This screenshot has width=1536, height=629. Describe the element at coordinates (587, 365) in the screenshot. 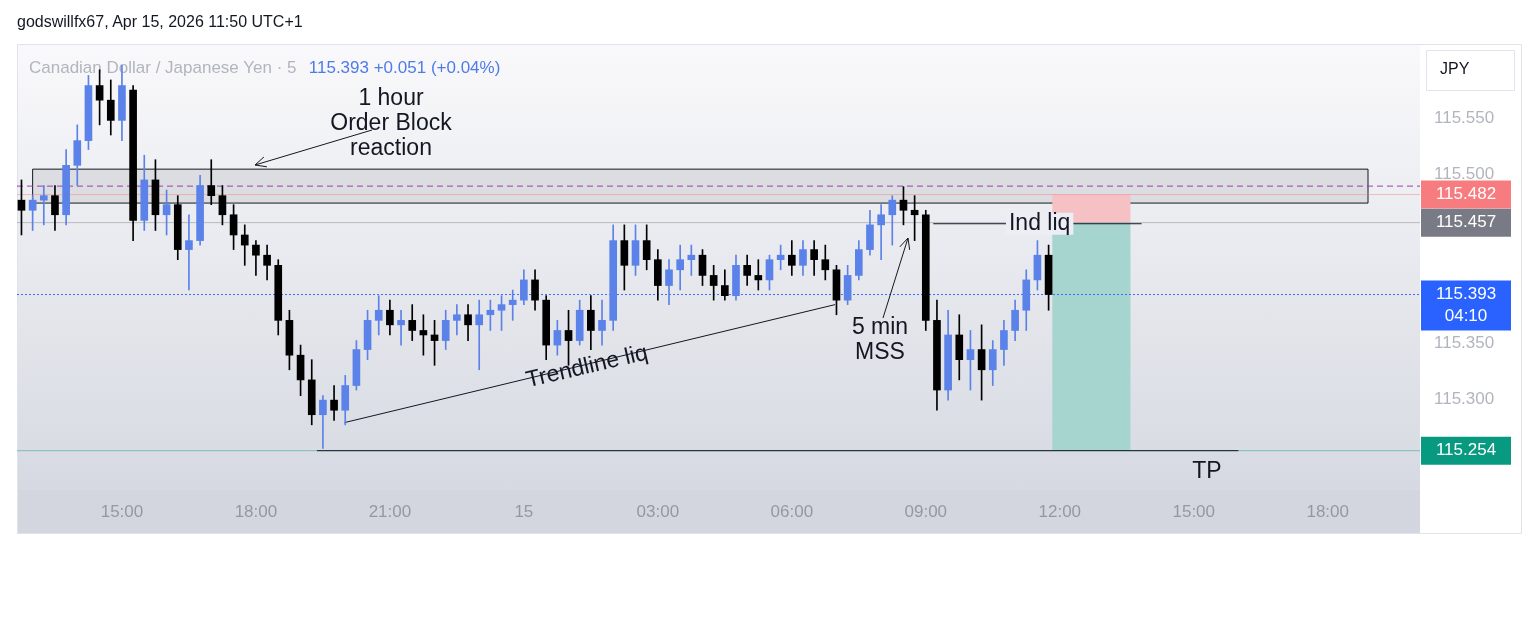

I see `annotation: Trendline liq` at that location.